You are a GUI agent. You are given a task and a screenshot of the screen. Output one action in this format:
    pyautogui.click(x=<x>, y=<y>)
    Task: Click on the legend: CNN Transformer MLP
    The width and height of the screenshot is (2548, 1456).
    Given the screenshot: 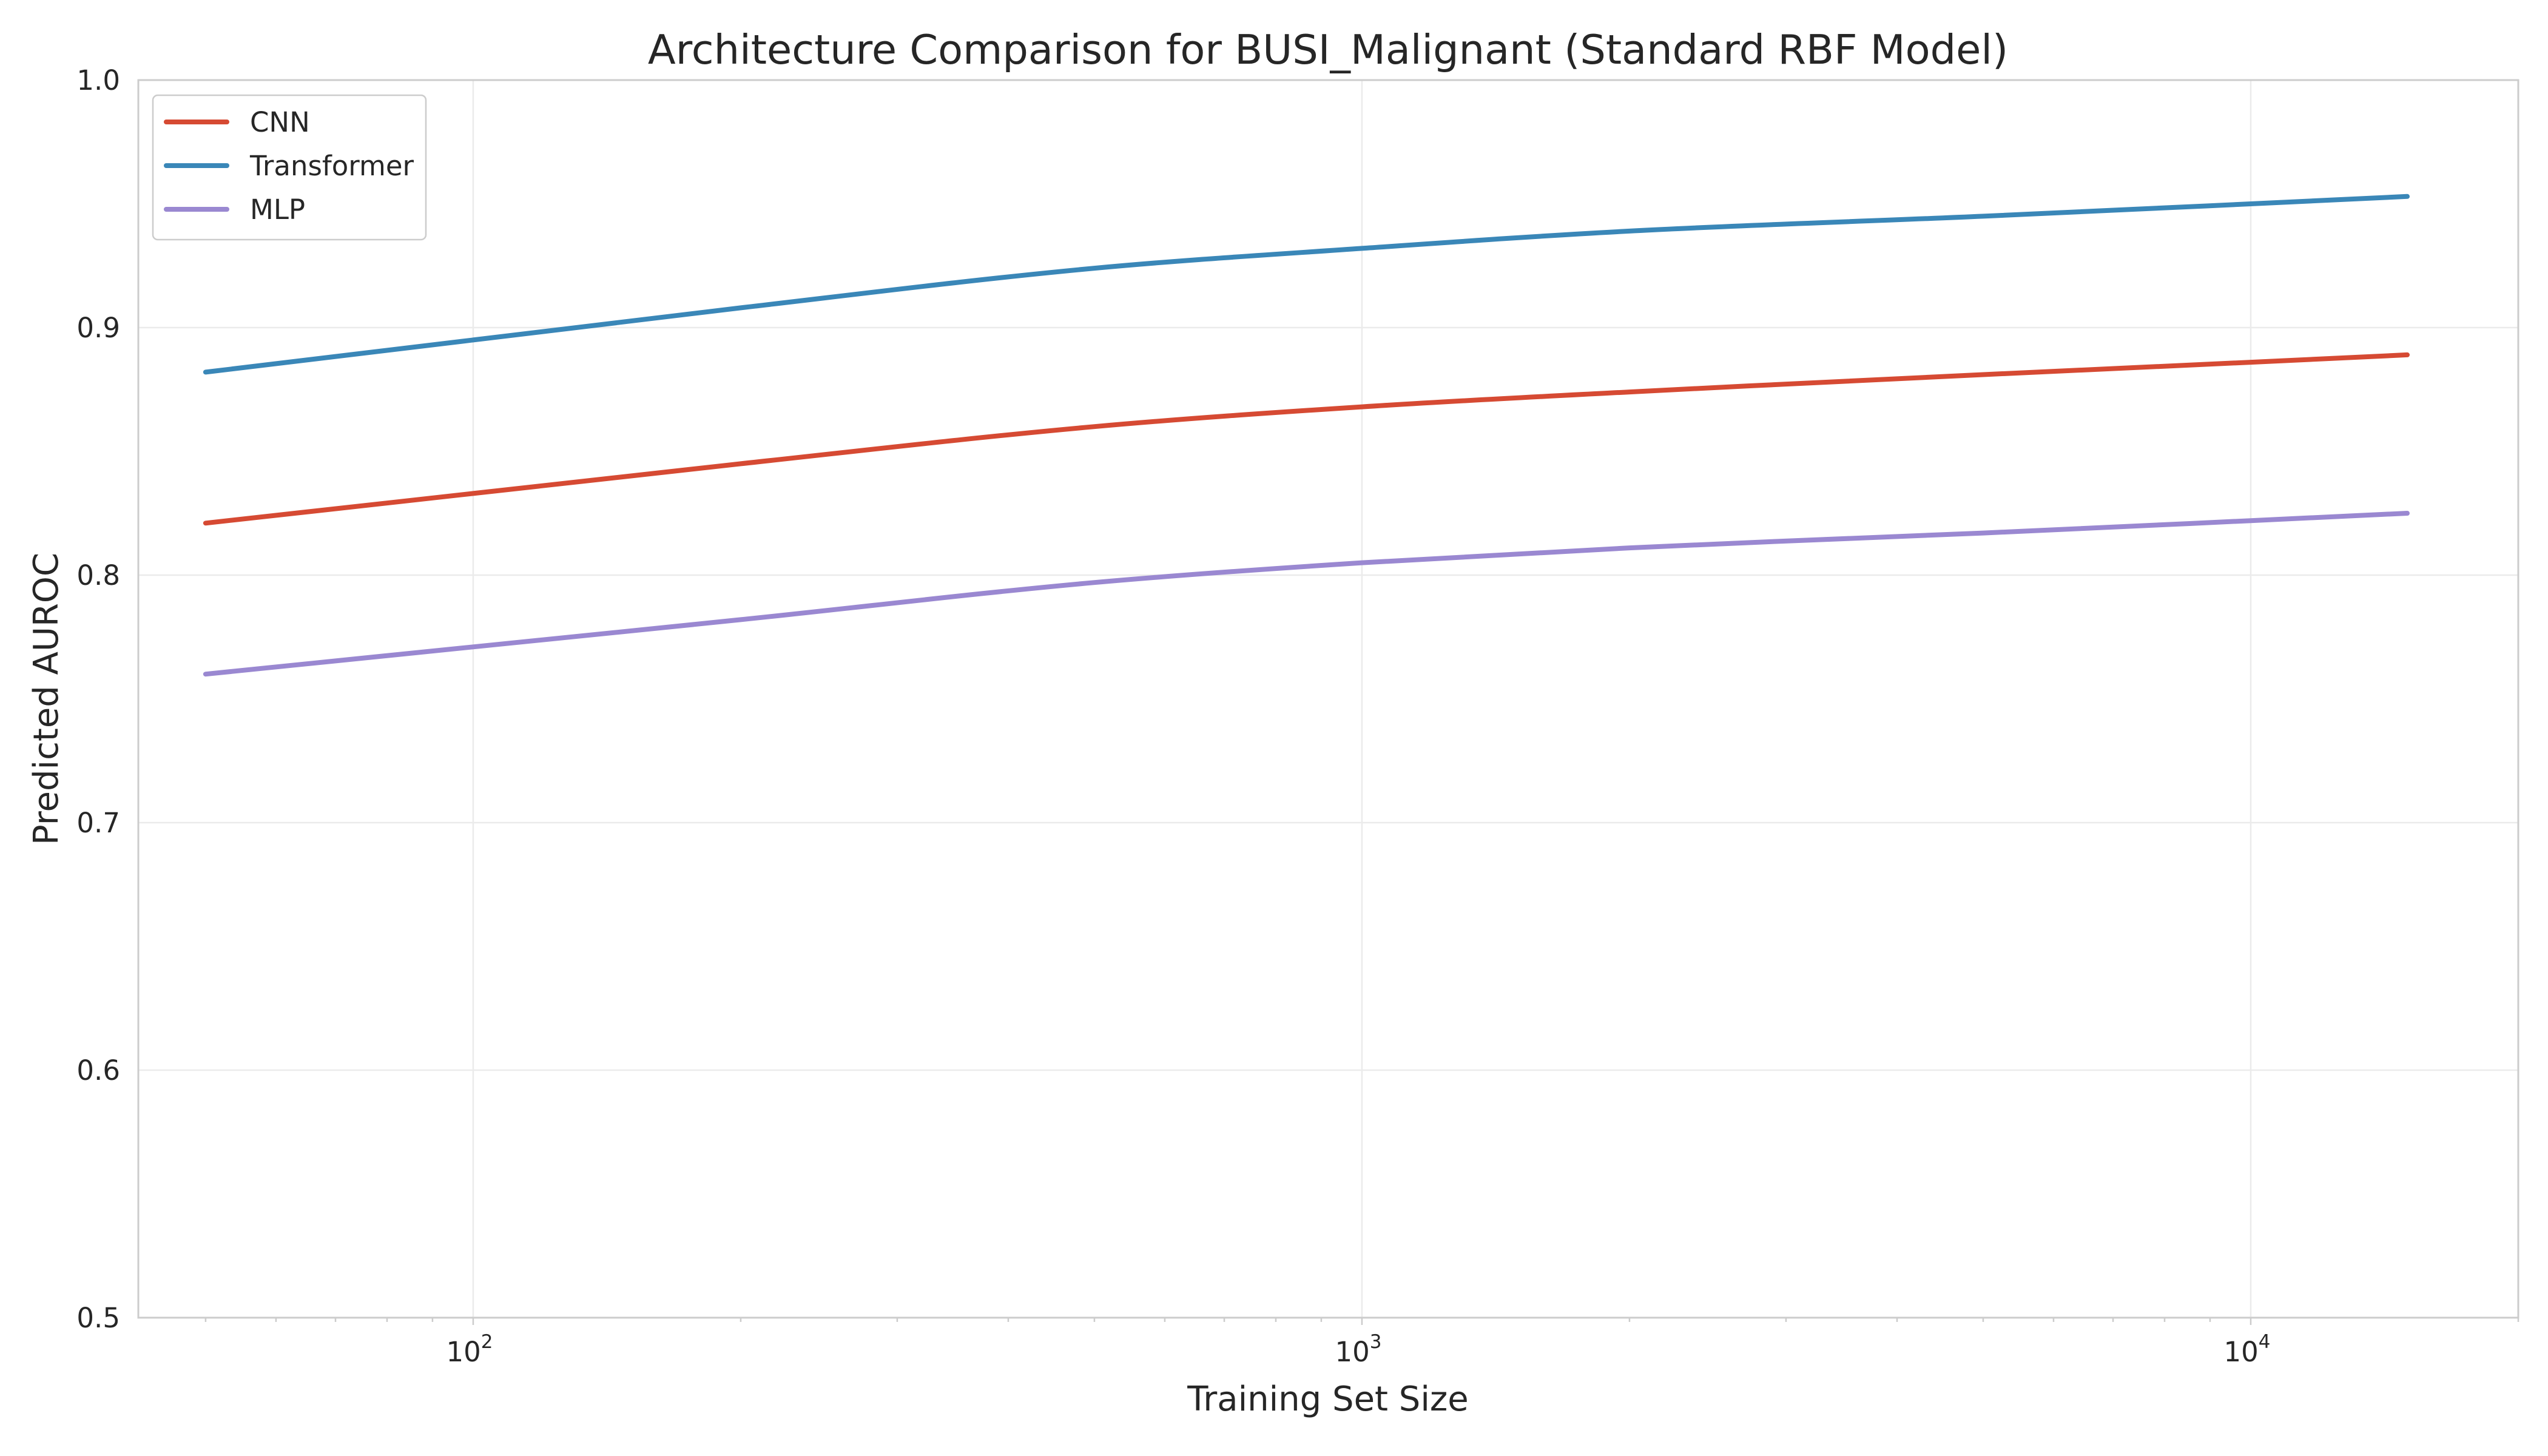 What is the action you would take?
    pyautogui.click(x=289, y=167)
    